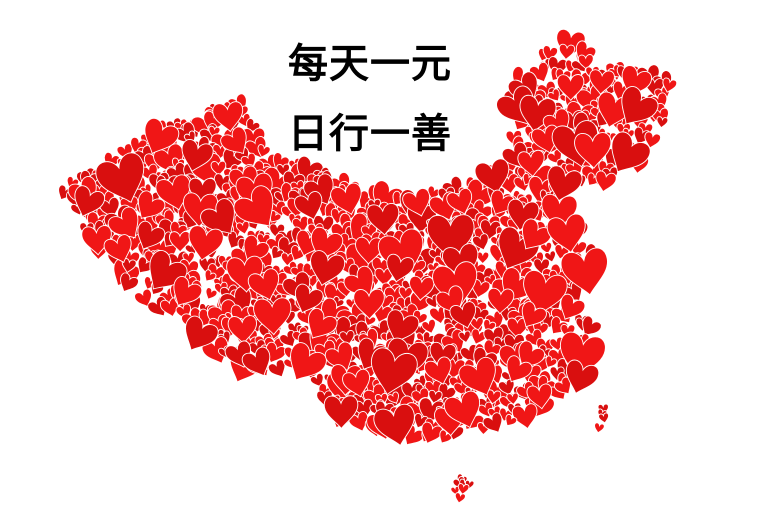 The image size is (760, 510). Describe the element at coordinates (370, 134) in the screenshot. I see `slogan-line-2: 日行一善` at that location.